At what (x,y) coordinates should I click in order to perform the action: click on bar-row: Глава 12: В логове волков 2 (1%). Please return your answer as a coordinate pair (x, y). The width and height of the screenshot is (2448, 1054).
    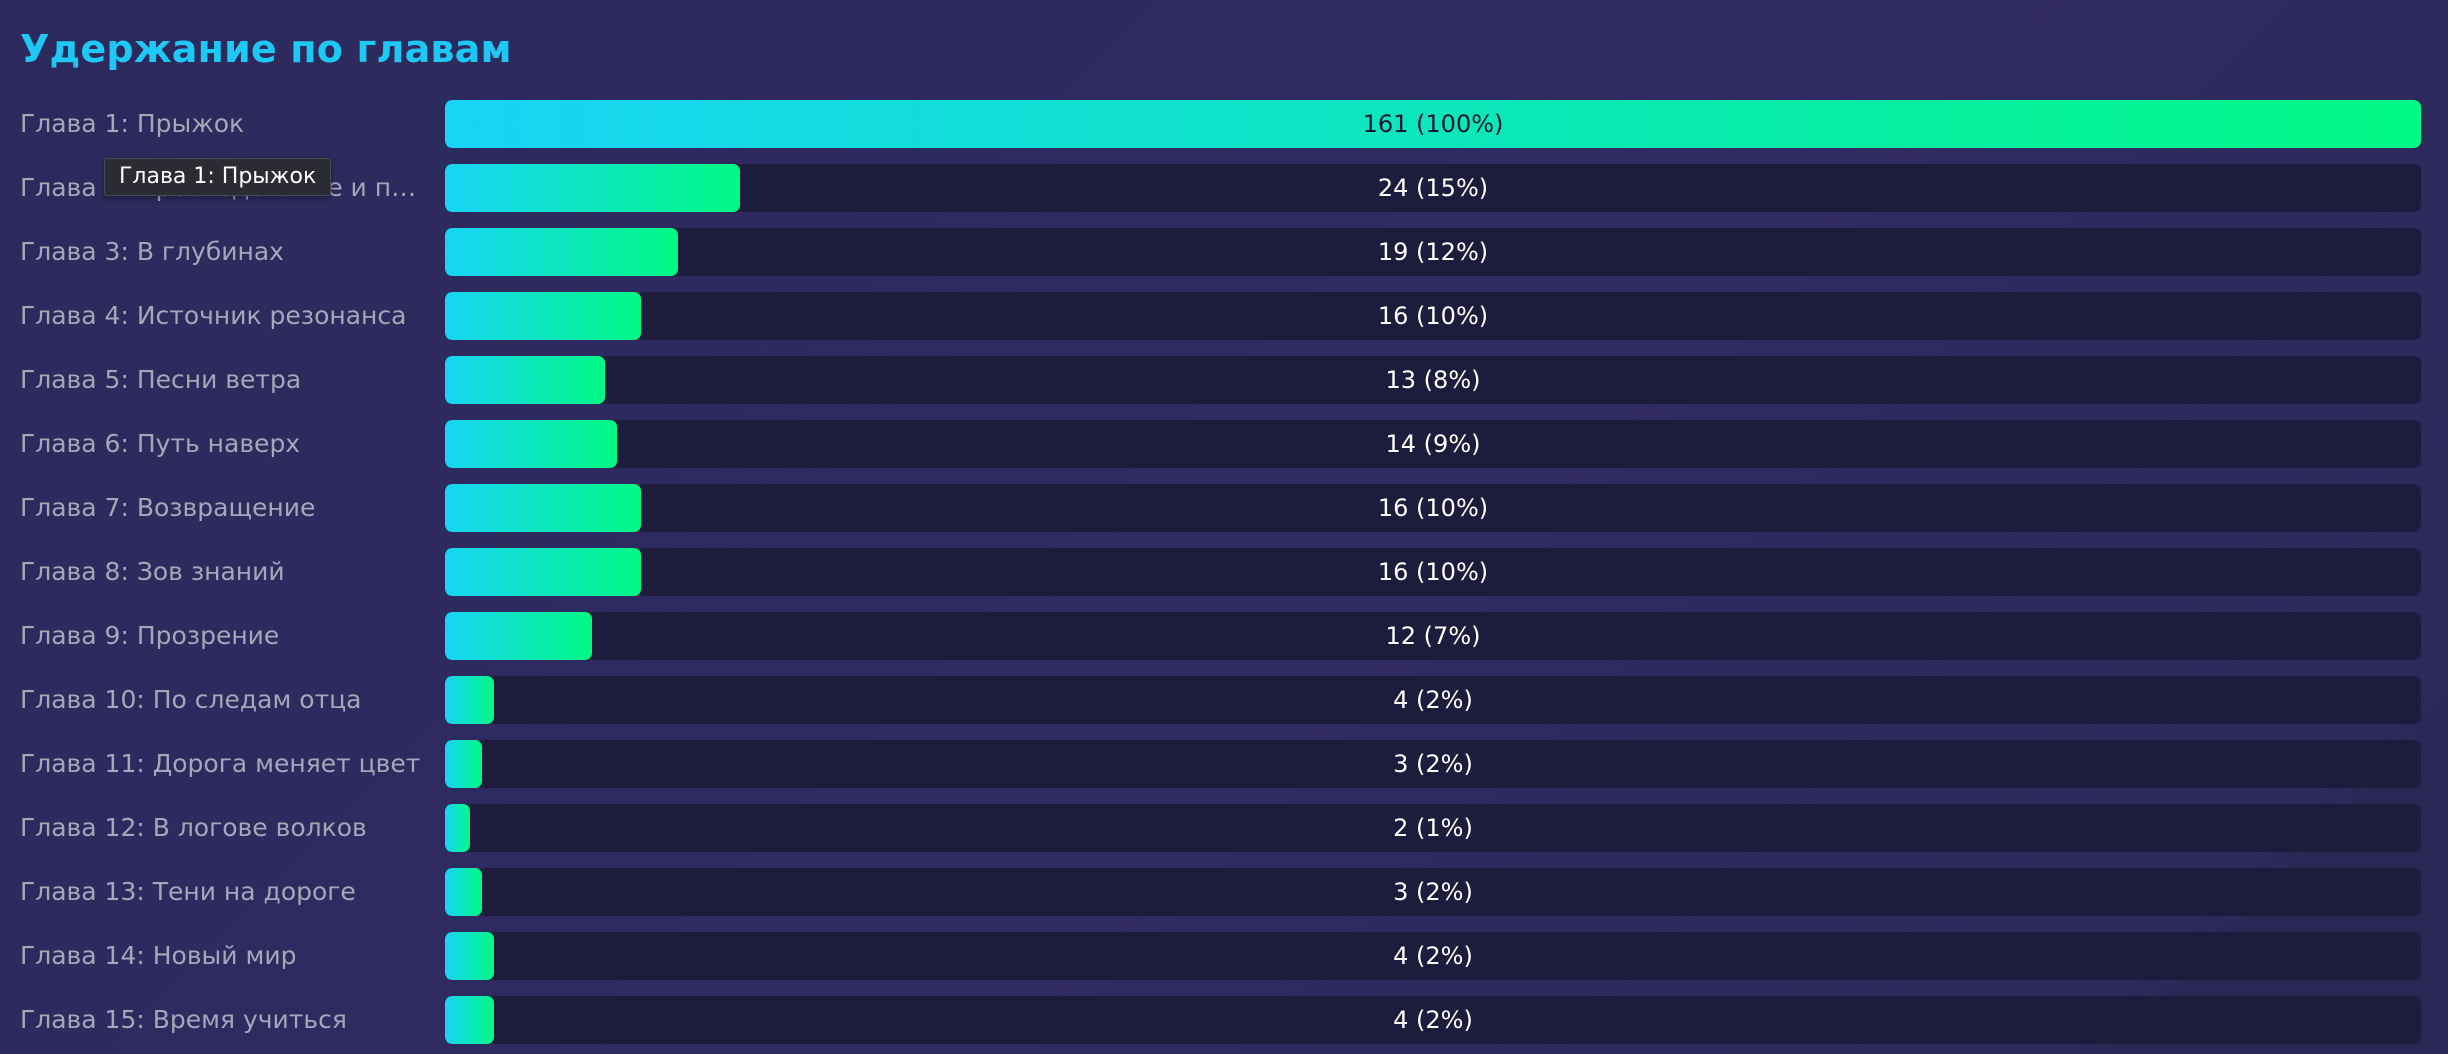
    Looking at the image, I should click on (1224, 828).